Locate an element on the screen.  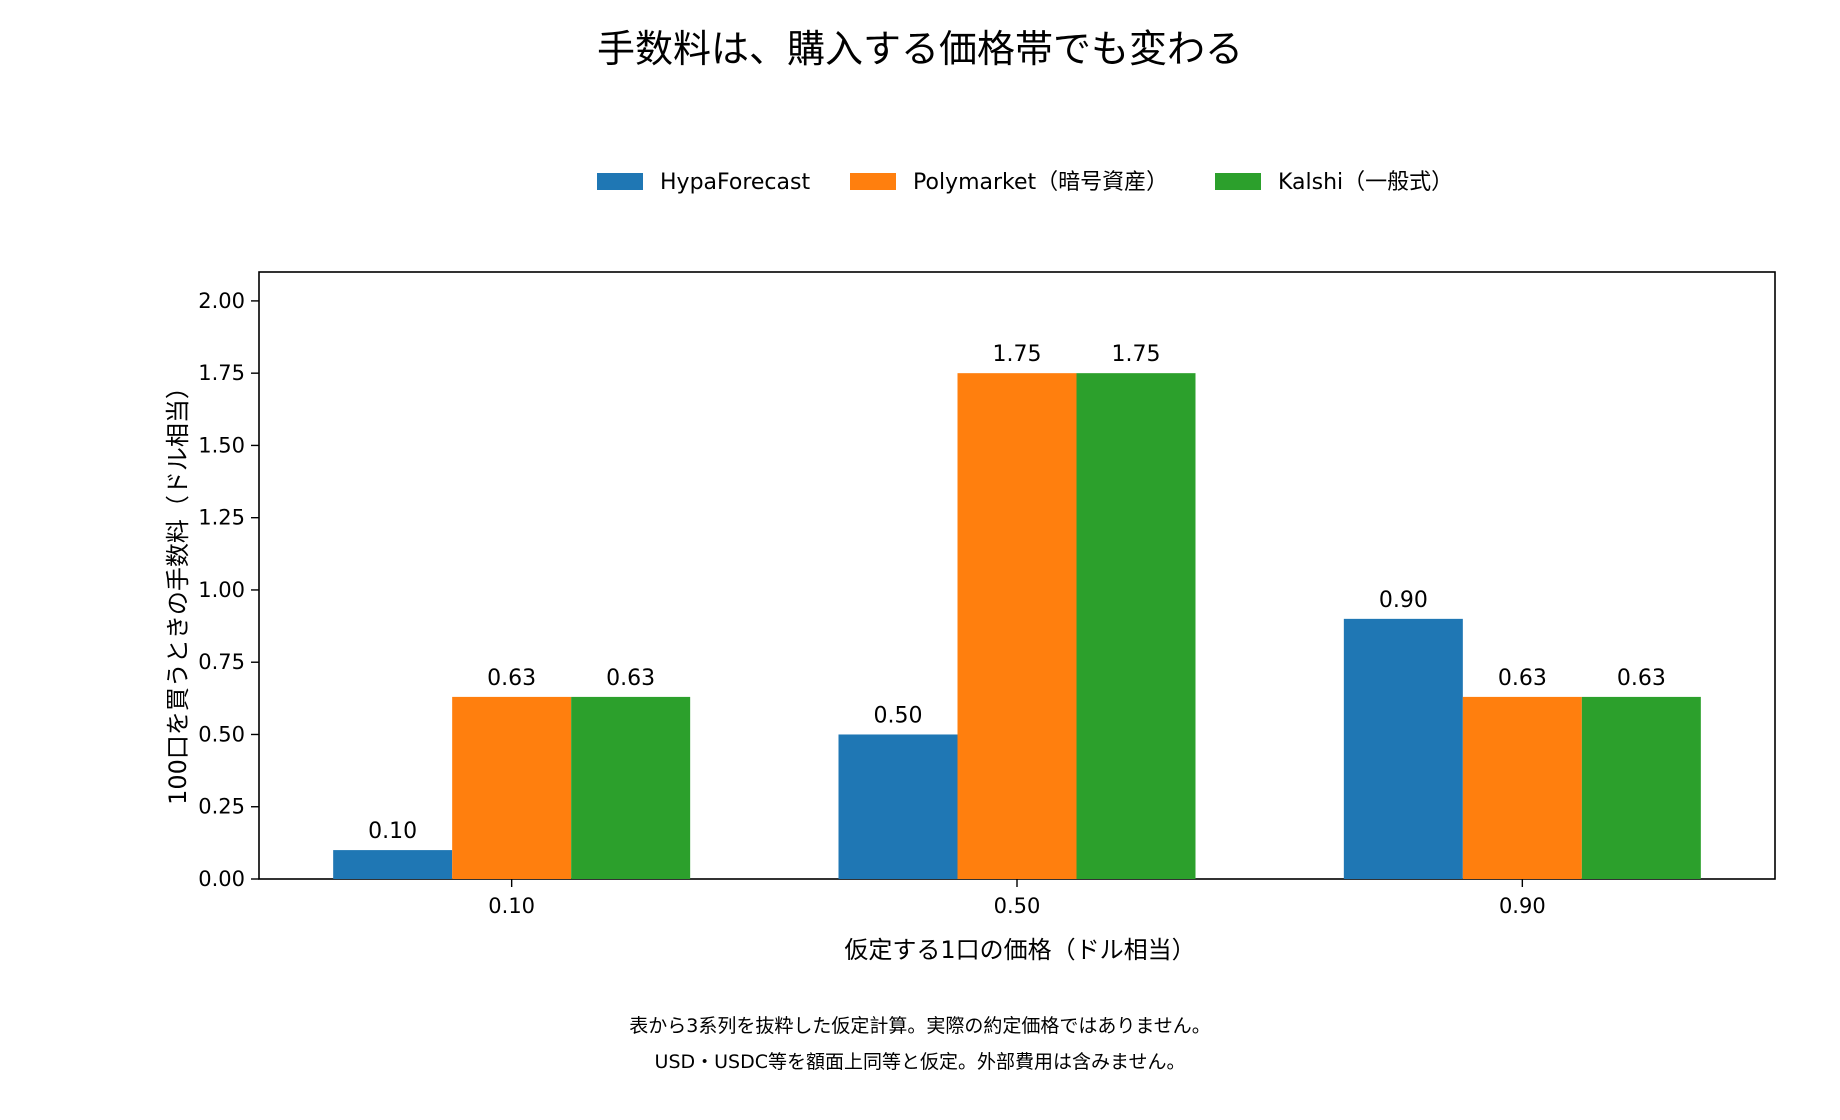
footnote-1: 表から3系列を抜粋した仮定計算。実際の約定価格ではありません。 is located at coordinates (920, 1026).